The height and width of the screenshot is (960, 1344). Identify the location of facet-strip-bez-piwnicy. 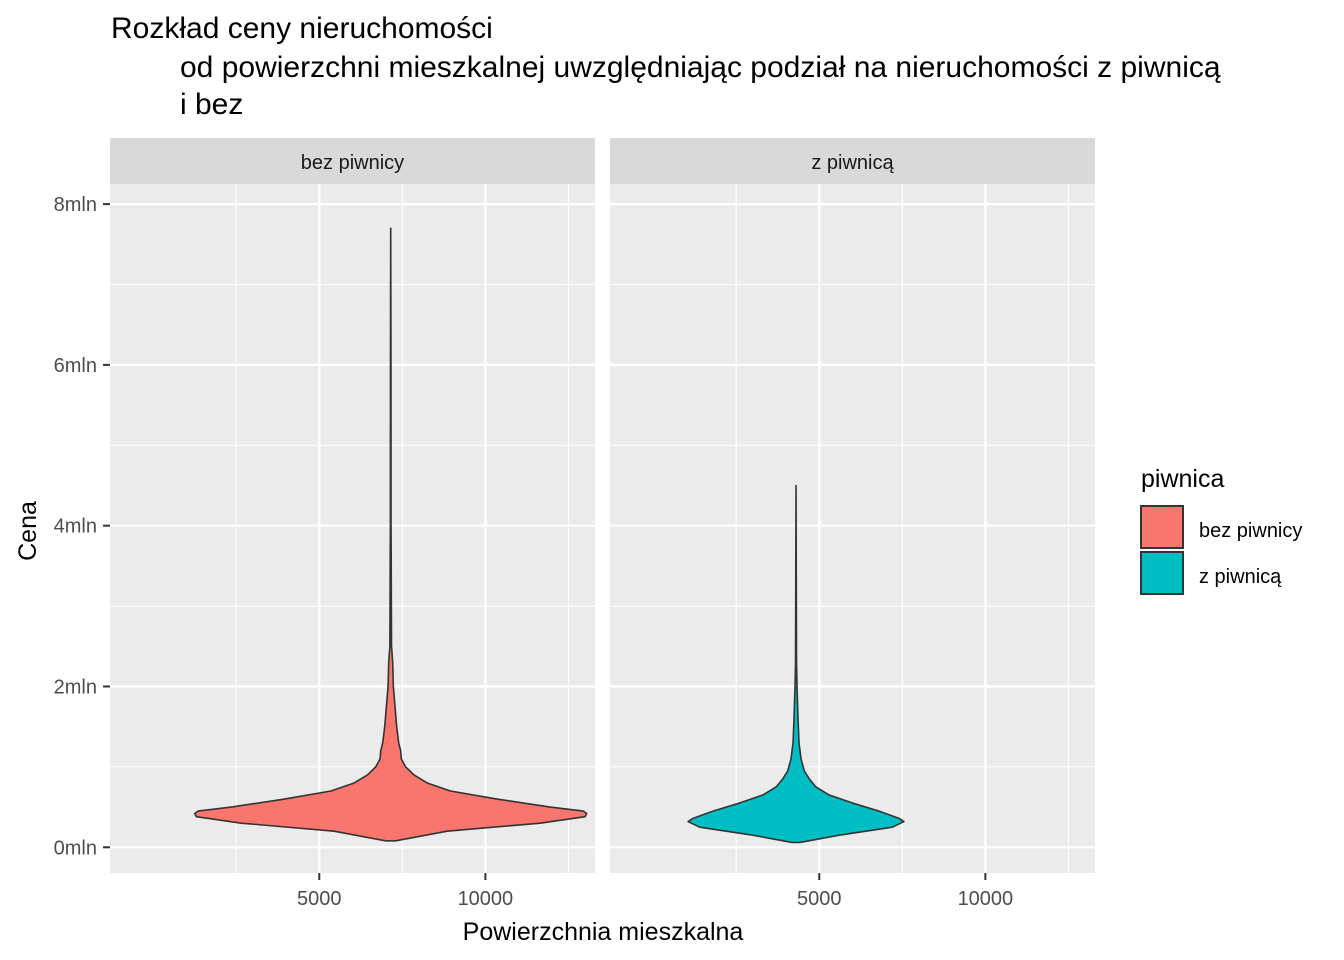
(352, 161).